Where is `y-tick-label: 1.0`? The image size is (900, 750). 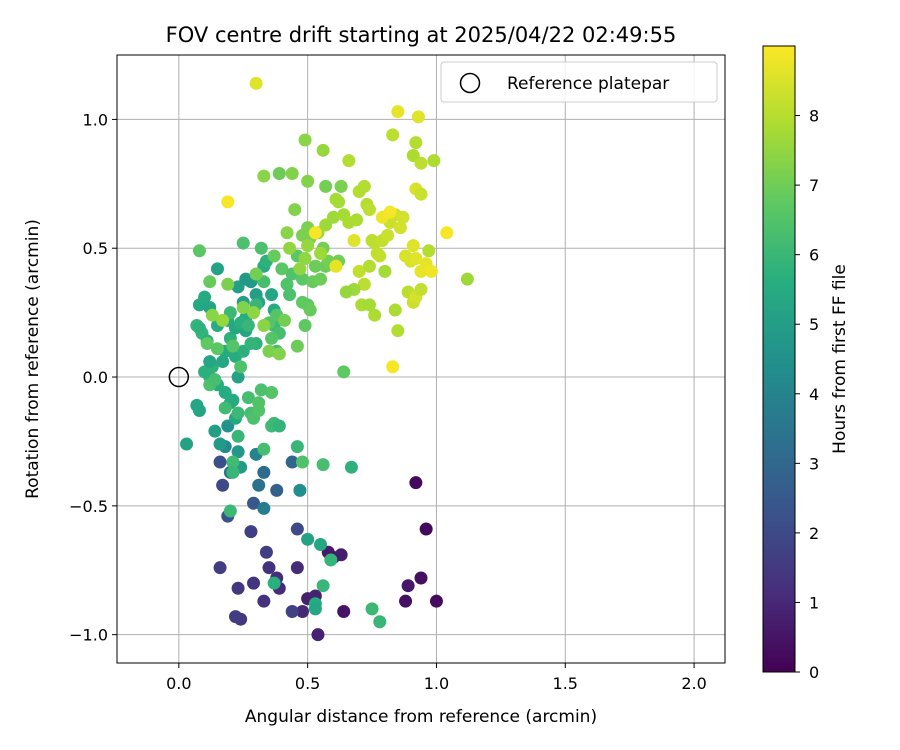
y-tick-label: 1.0 is located at coordinates (95, 119).